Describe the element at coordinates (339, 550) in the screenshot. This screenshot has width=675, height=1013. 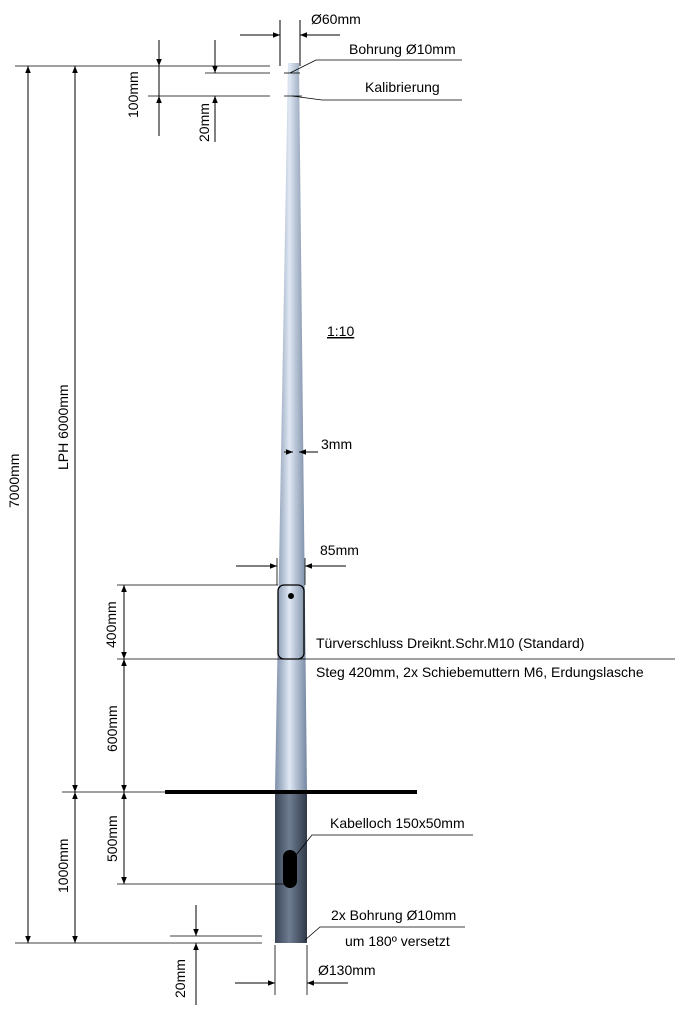
I see `door-width-label: 85mm` at that location.